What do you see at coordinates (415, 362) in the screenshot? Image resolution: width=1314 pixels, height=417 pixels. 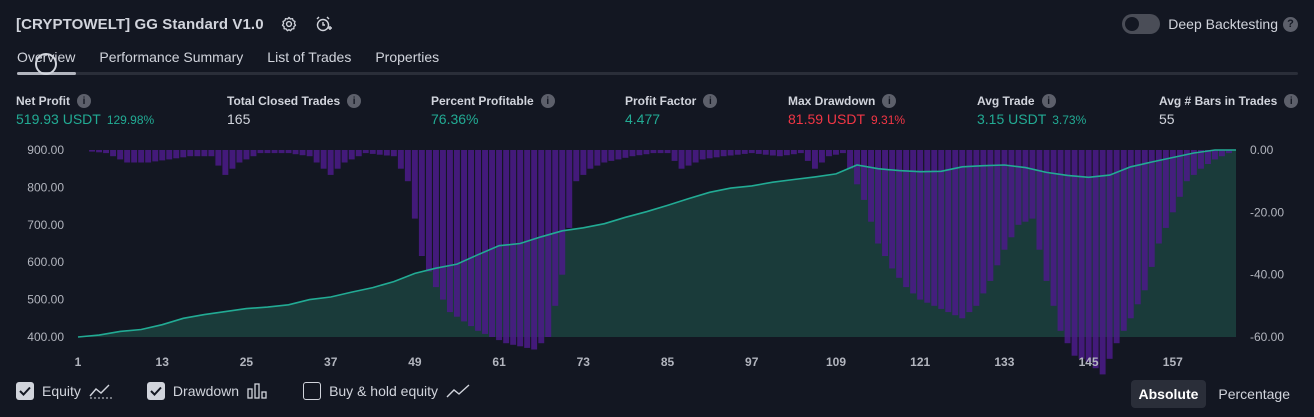 I see `x-tick-label: 49` at bounding box center [415, 362].